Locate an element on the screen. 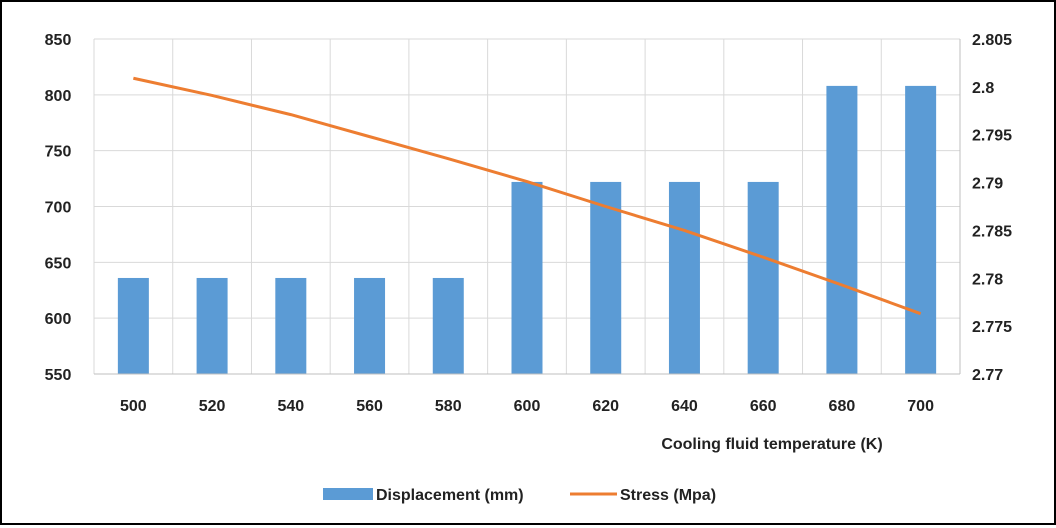 Image resolution: width=1056 pixels, height=528 pixels. y-tick-label: 600 is located at coordinates (58, 319).